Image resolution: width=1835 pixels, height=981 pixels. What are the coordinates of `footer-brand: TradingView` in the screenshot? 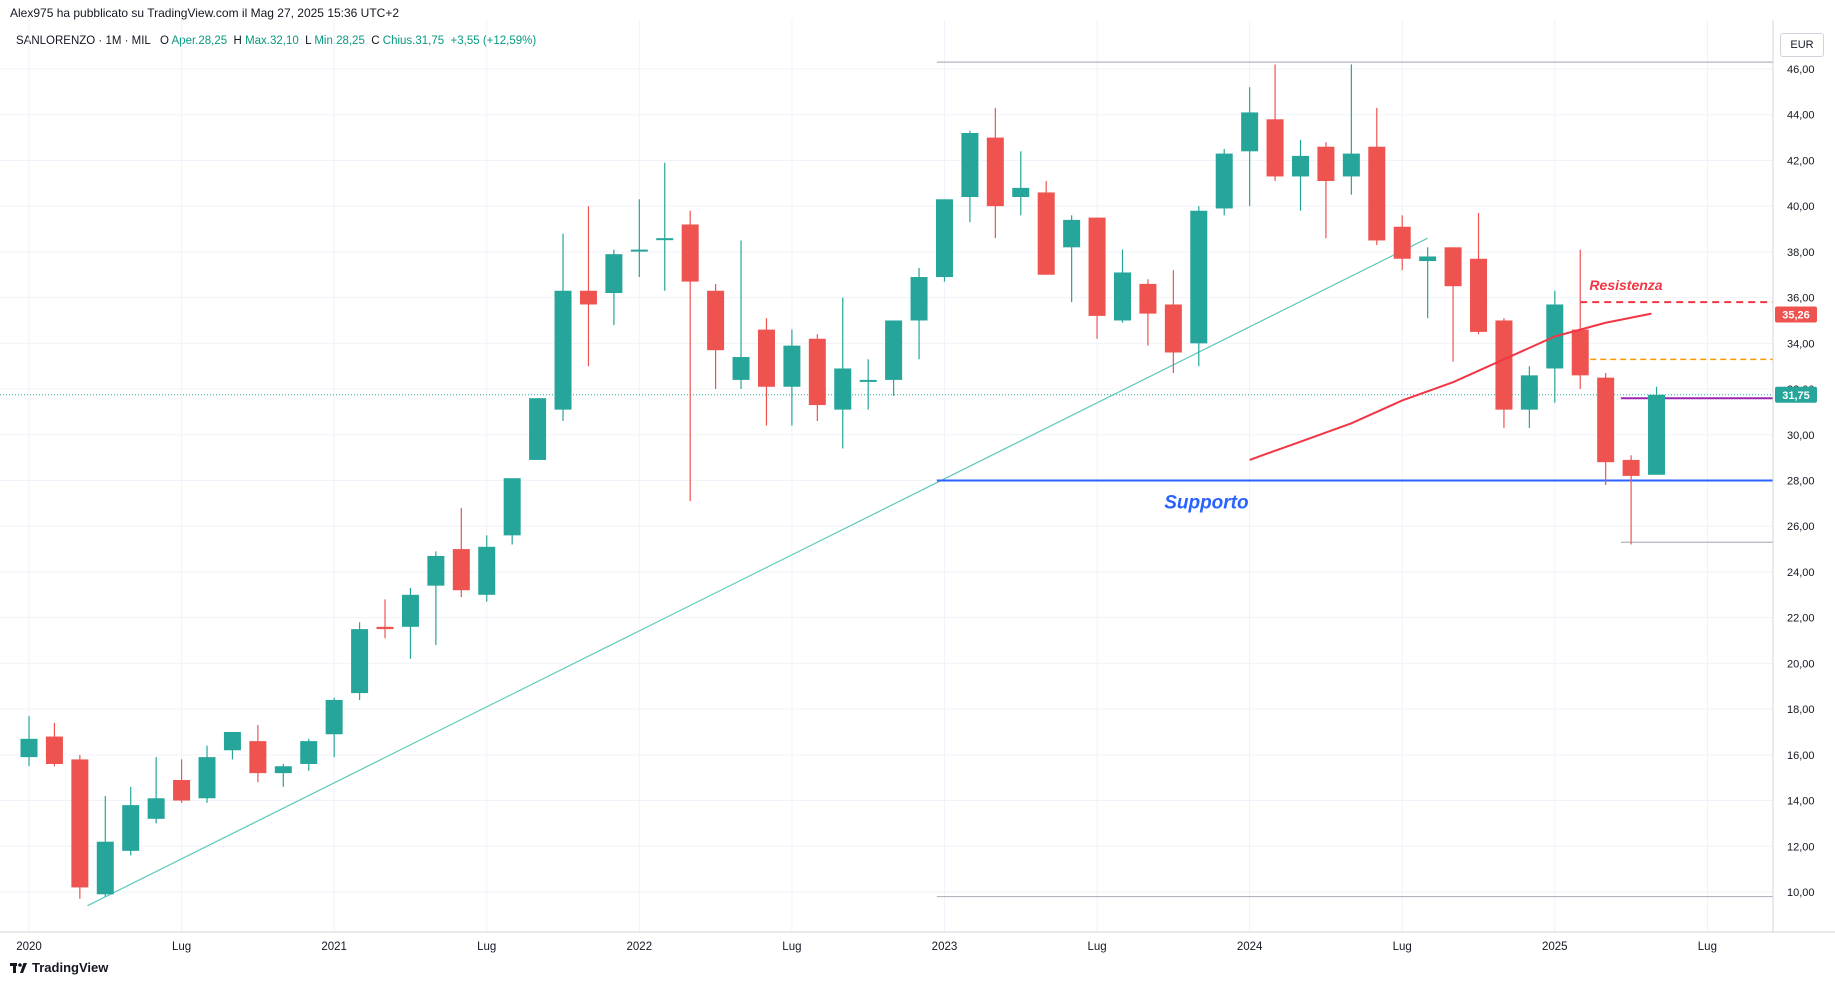 It's located at (59, 967).